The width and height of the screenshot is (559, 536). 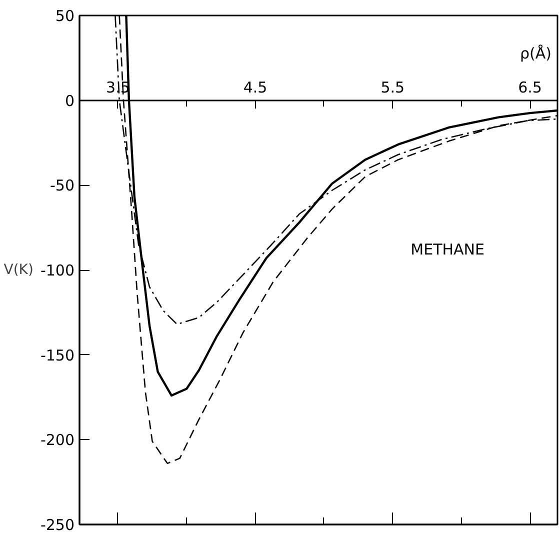 I want to click on y-tick-label: -50, so click(x=62, y=185).